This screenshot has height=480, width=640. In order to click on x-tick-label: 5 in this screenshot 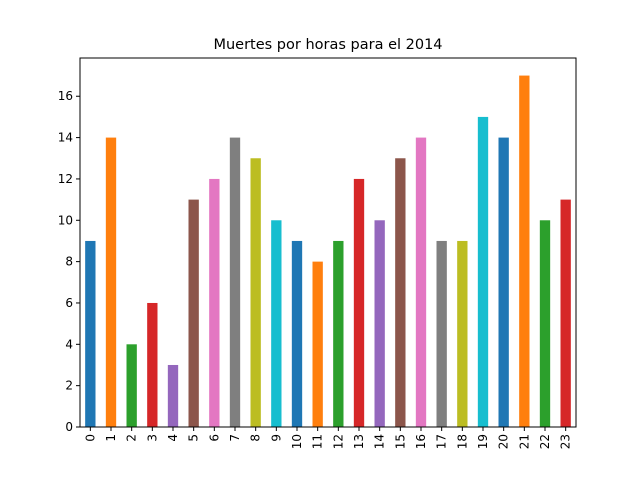, I will do `click(194, 438)`.